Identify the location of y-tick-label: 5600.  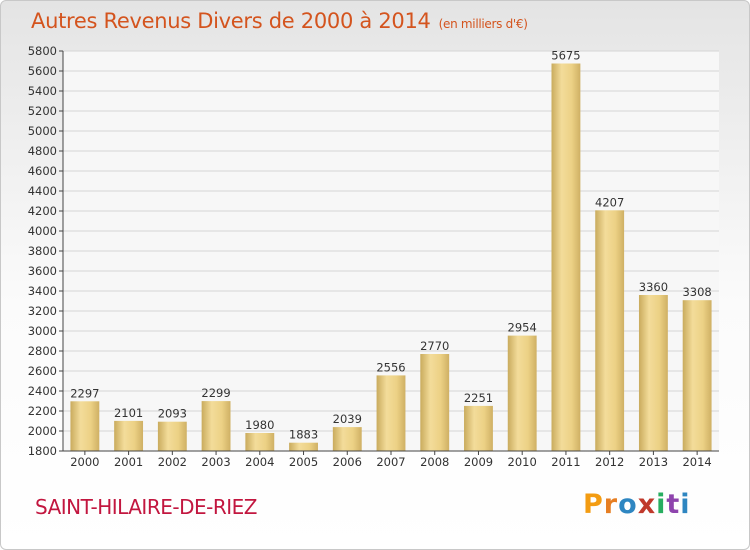
(42, 71).